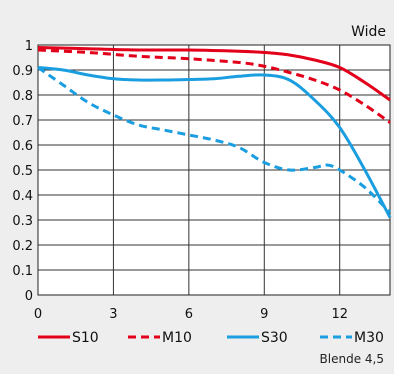 The width and height of the screenshot is (394, 374). I want to click on y-tick-label: 0.3, so click(22, 221).